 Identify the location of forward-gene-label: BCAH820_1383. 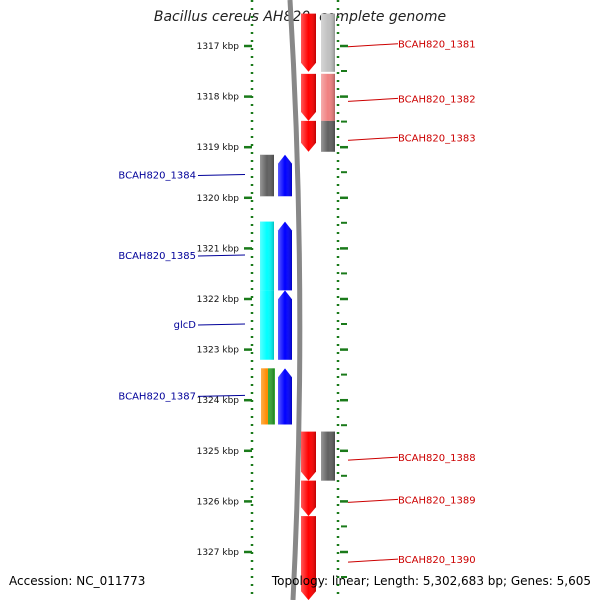
(437, 138).